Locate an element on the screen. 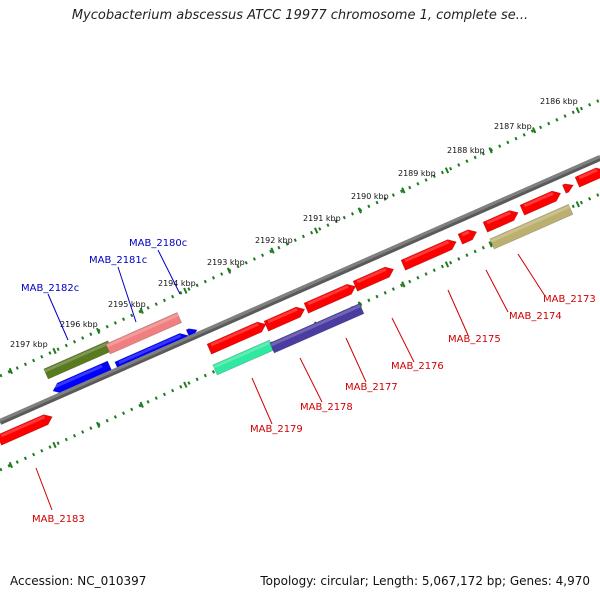 The image size is (600, 600). gene-arrow-2177b-shine is located at coordinates (328, 295).